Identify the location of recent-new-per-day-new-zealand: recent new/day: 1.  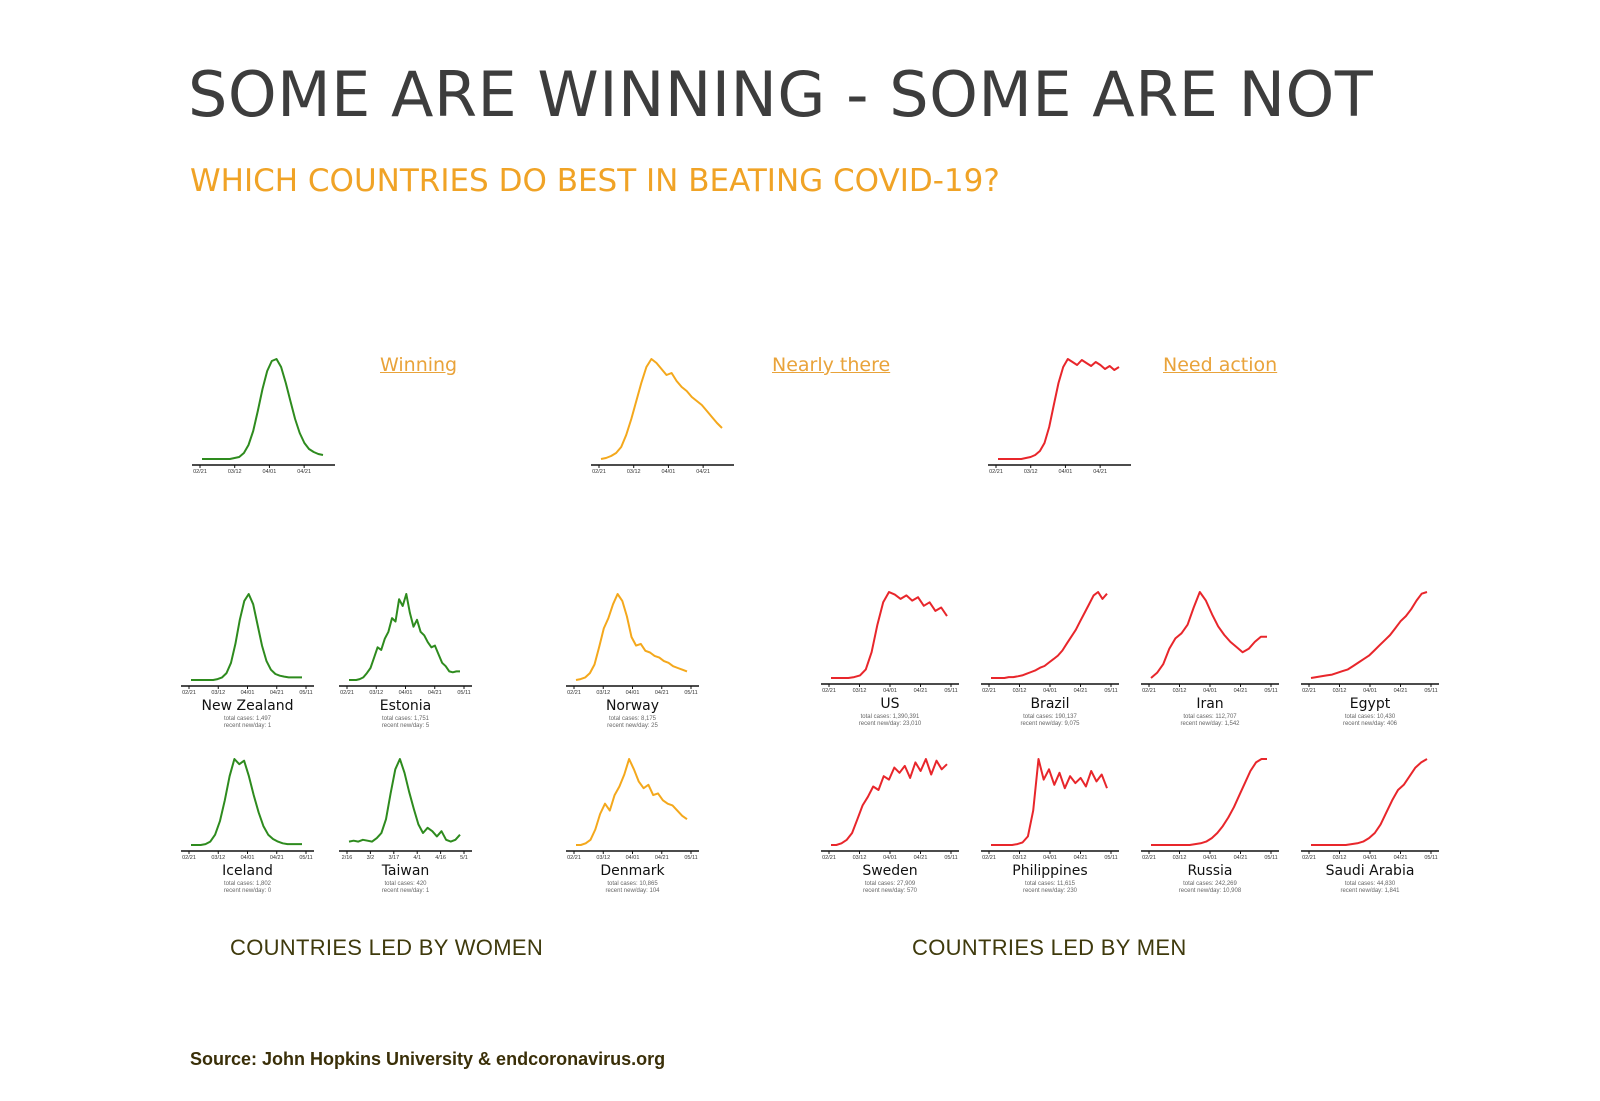
(248, 726).